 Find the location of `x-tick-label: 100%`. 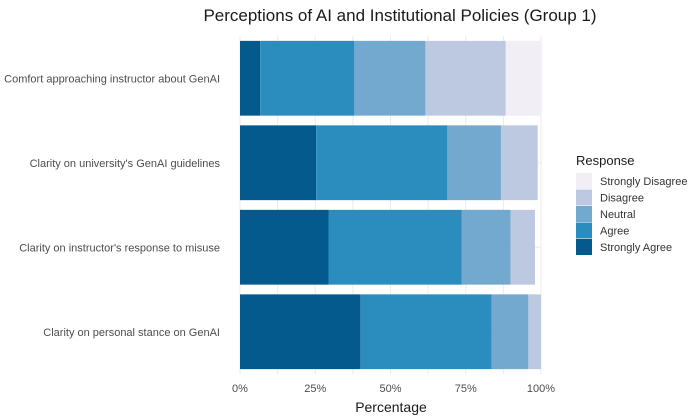

x-tick-label: 100% is located at coordinates (541, 389).